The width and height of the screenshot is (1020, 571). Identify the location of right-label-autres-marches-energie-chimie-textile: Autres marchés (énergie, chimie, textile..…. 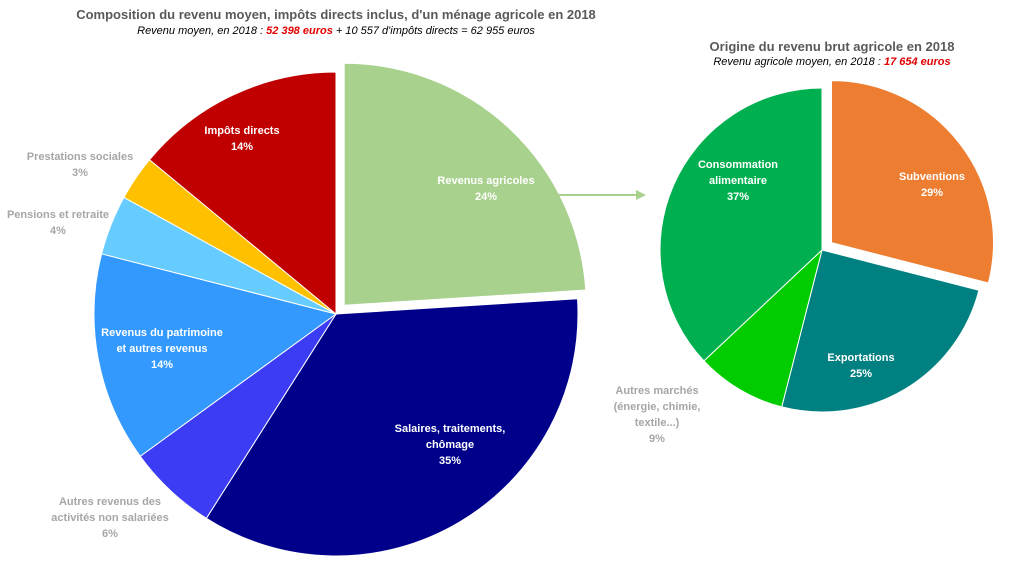
(657, 415).